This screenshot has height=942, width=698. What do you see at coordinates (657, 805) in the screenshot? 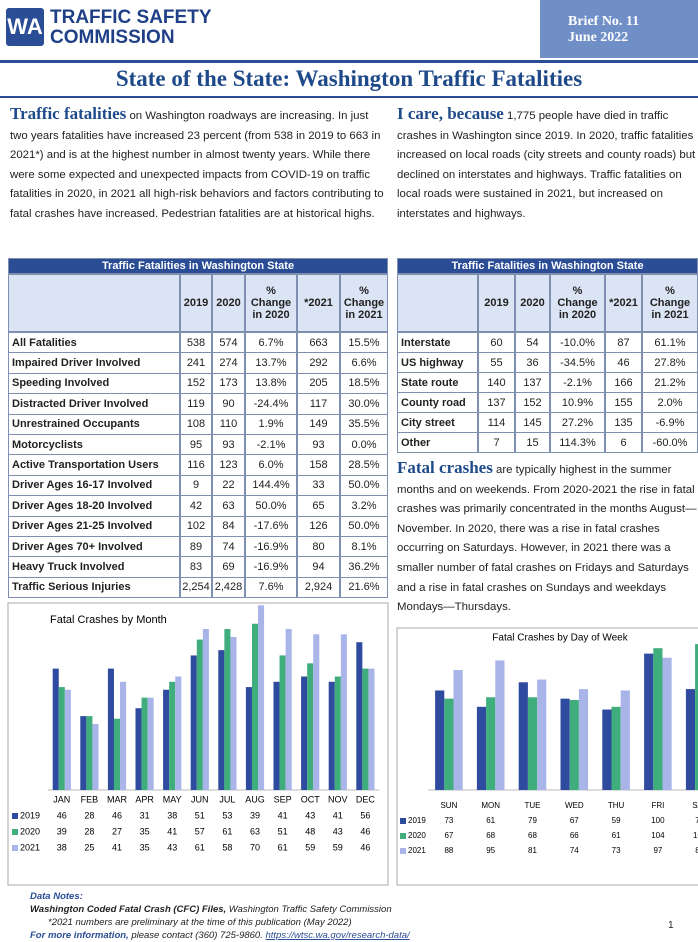
I see `x-tick-label: FRI` at bounding box center [657, 805].